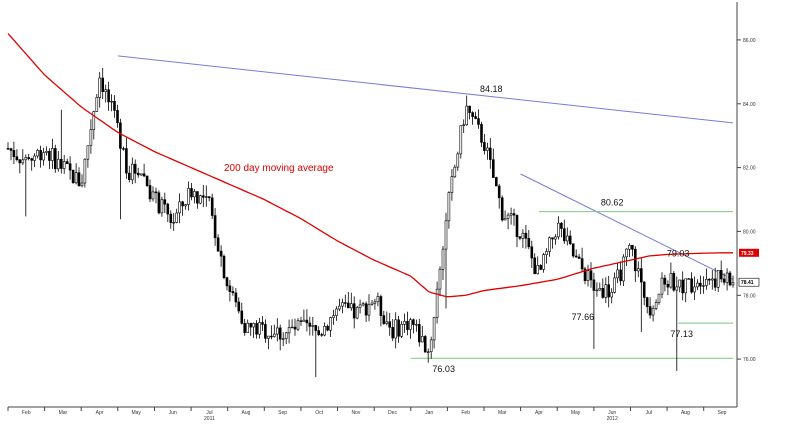 This screenshot has height=427, width=801. I want to click on x-tick-label: Jan, so click(429, 413).